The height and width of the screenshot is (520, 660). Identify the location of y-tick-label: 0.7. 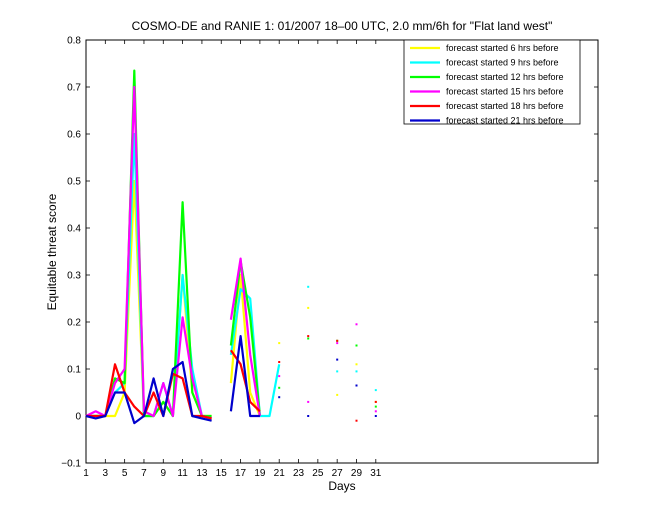
(74, 88).